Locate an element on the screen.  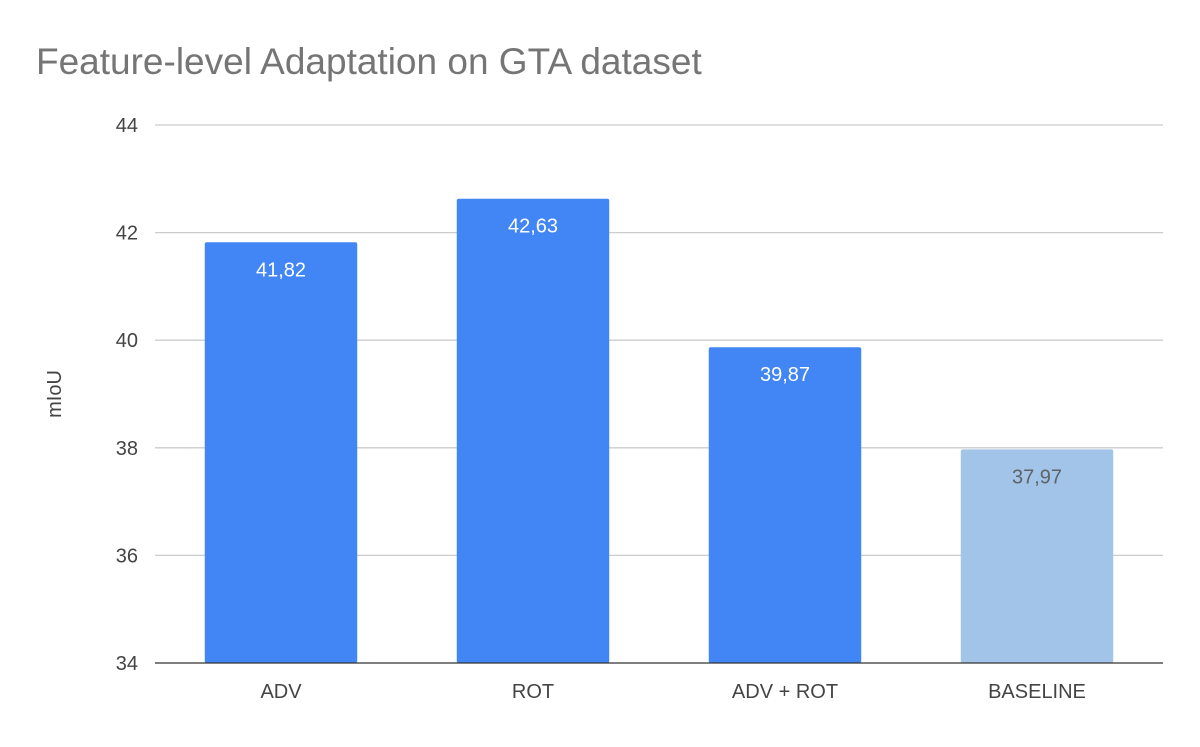
y-tick-label: 40 is located at coordinates (127, 341).